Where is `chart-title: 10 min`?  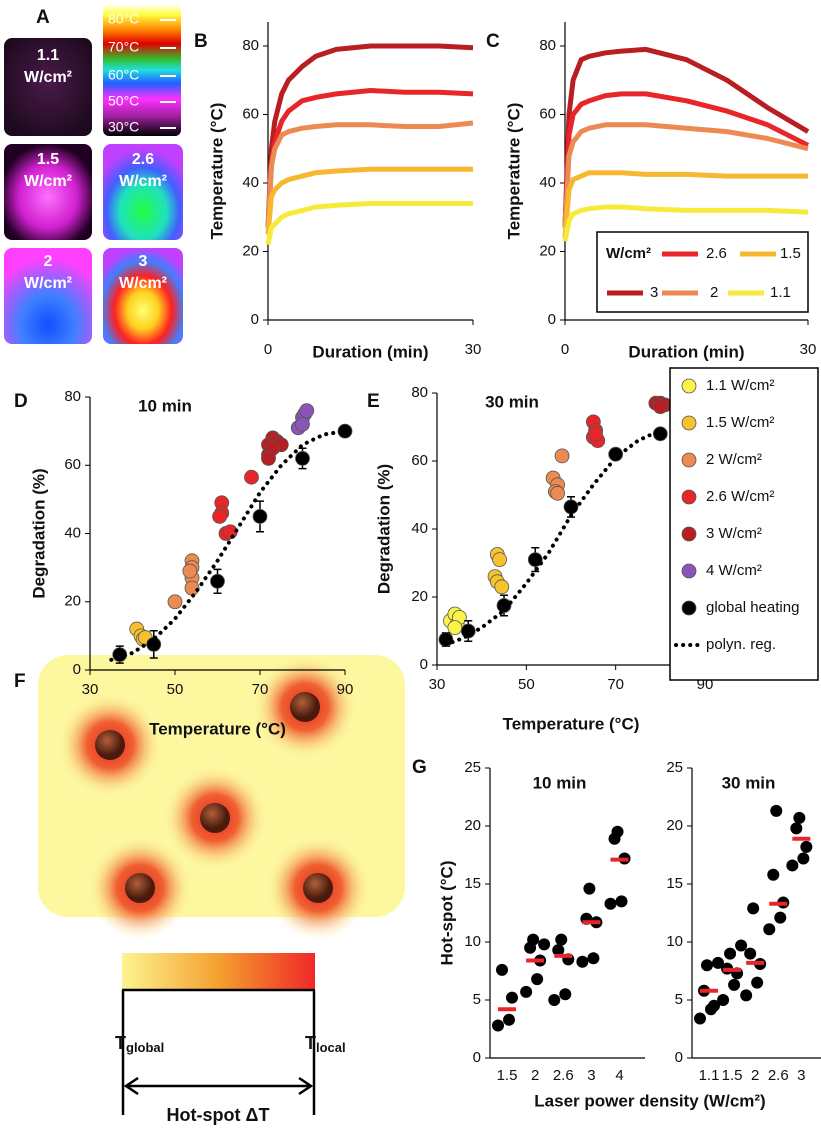 chart-title: 10 min is located at coordinates (165, 405).